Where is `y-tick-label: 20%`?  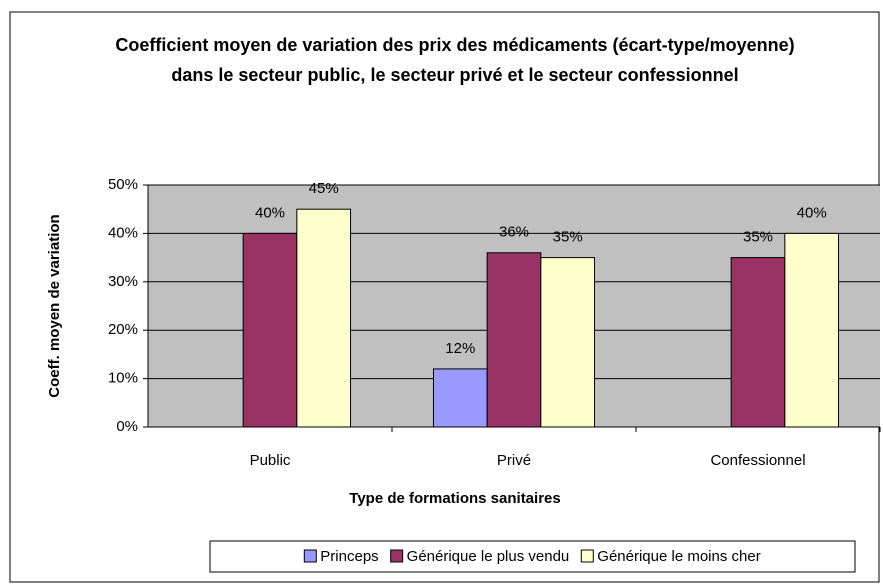
y-tick-label: 20% is located at coordinates (123, 329).